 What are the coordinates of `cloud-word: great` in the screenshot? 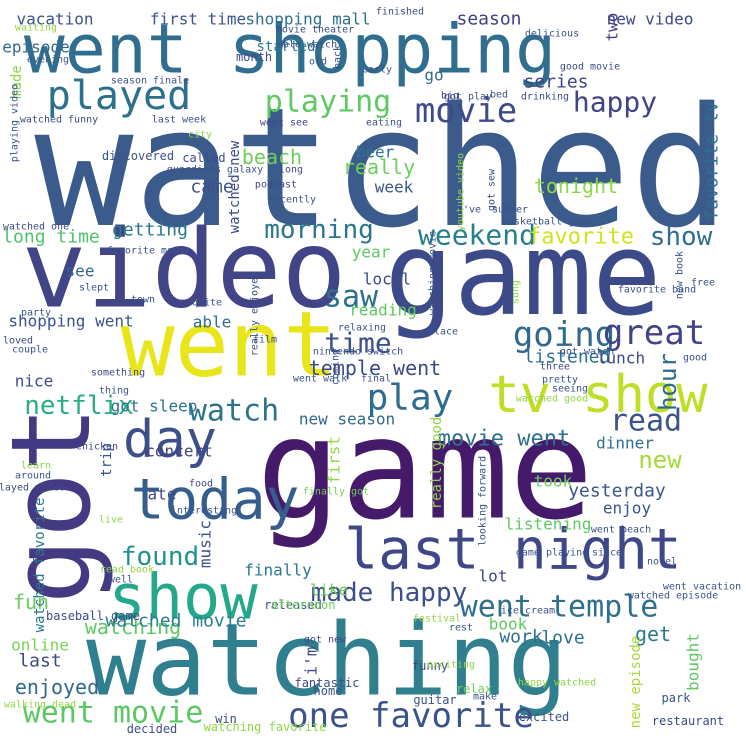 It's located at (654, 333).